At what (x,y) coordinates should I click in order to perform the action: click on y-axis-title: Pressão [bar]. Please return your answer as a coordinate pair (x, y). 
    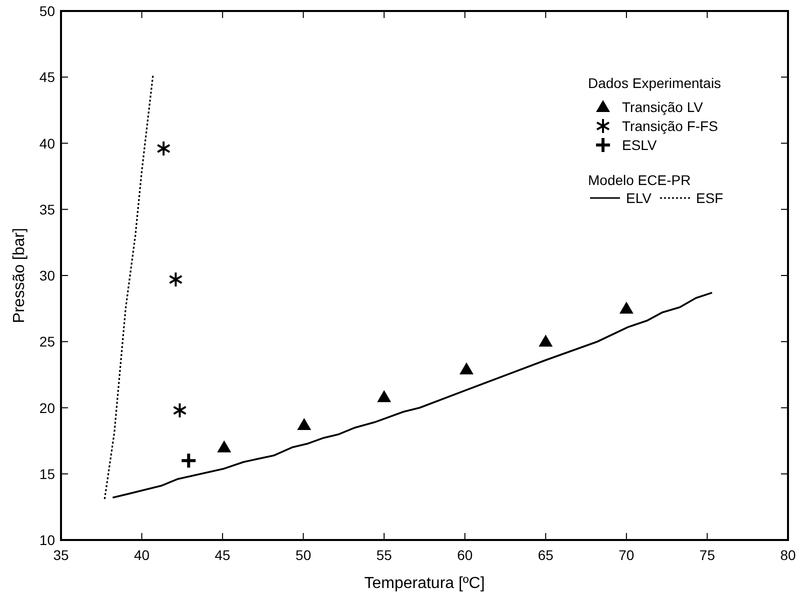
    Looking at the image, I should click on (19, 276).